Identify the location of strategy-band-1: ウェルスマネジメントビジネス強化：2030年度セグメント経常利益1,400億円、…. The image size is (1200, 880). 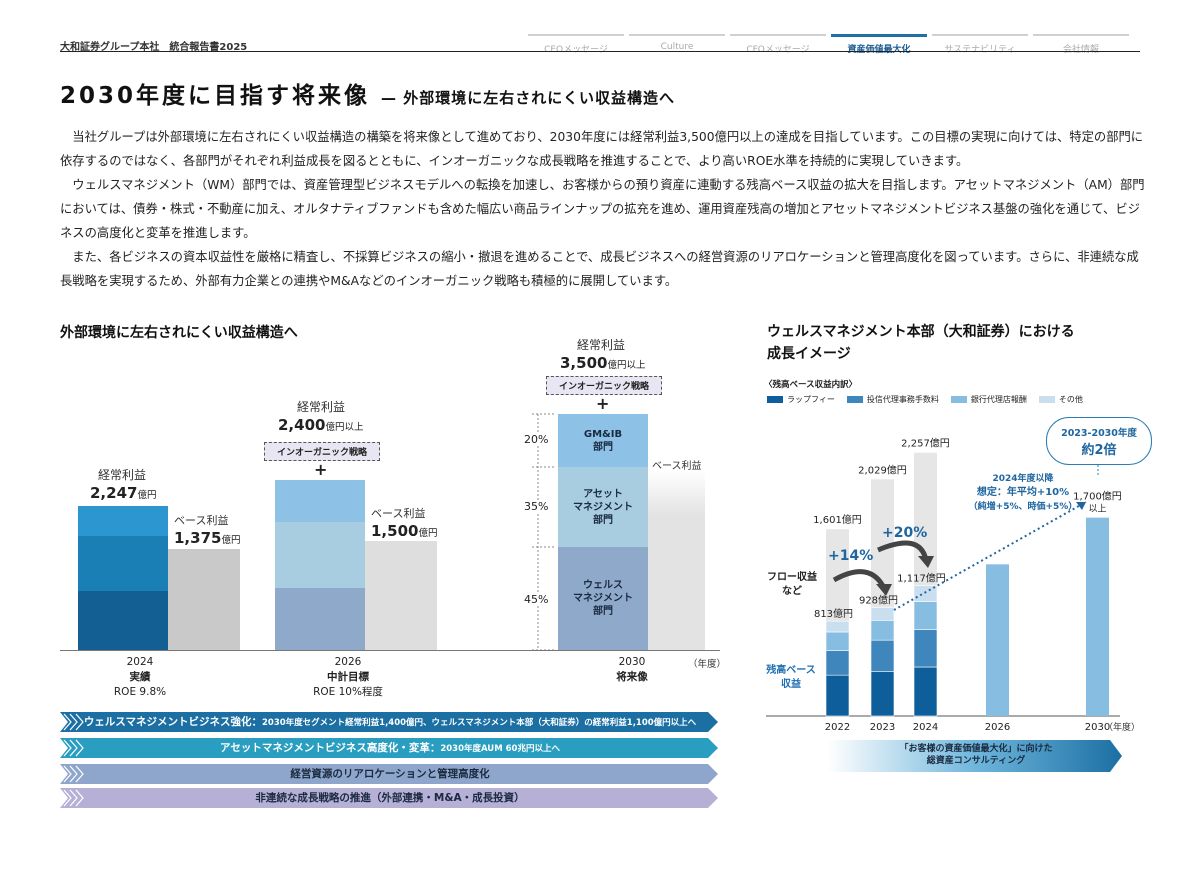
(390, 722).